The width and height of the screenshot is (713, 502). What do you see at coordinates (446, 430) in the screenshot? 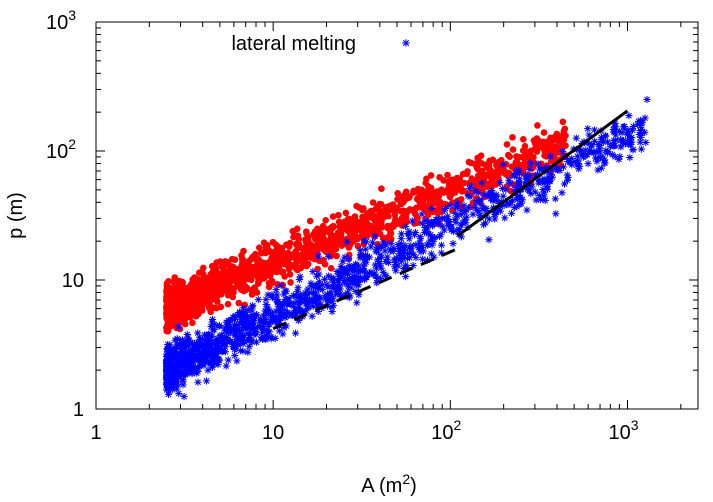
I see `x-tick-label: 10²` at bounding box center [446, 430].